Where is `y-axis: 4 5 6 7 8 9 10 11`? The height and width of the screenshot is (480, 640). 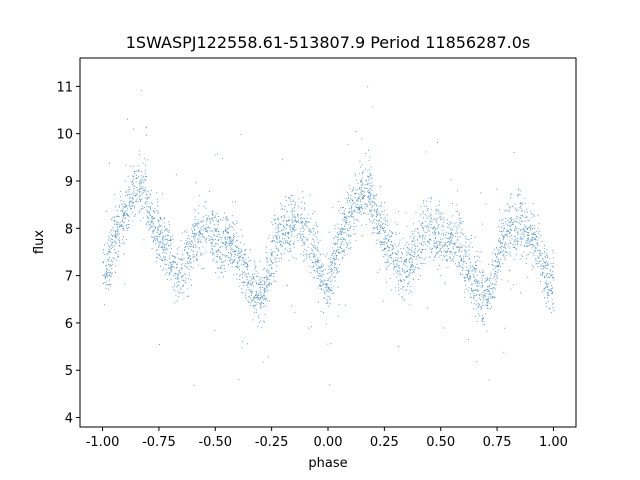
y-axis: 4 5 6 7 8 9 10 11 is located at coordinates (68, 253).